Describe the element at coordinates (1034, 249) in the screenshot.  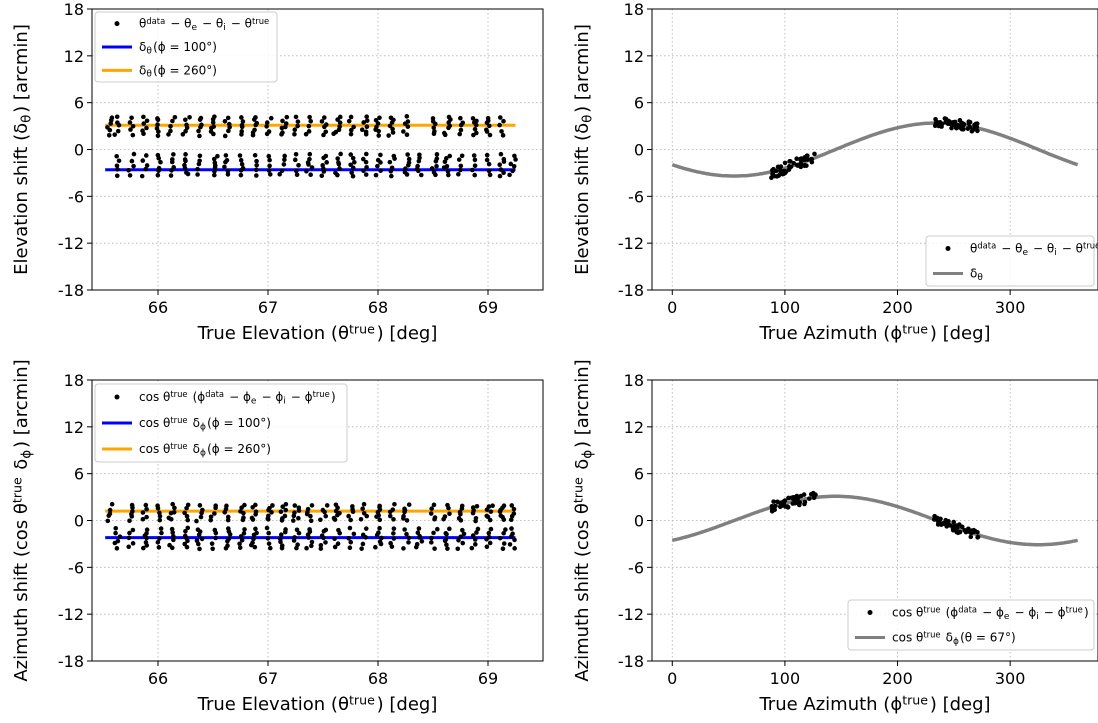
I see `legend-label: θdata − θe − θi − θtrue` at that location.